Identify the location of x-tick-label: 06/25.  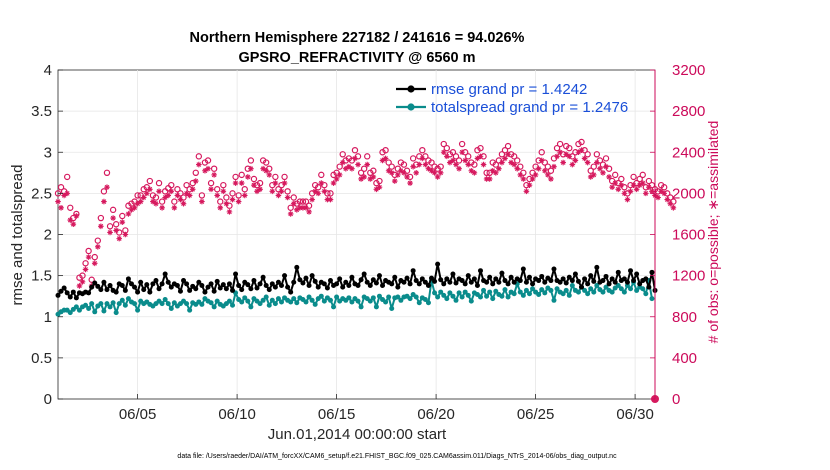
(536, 414).